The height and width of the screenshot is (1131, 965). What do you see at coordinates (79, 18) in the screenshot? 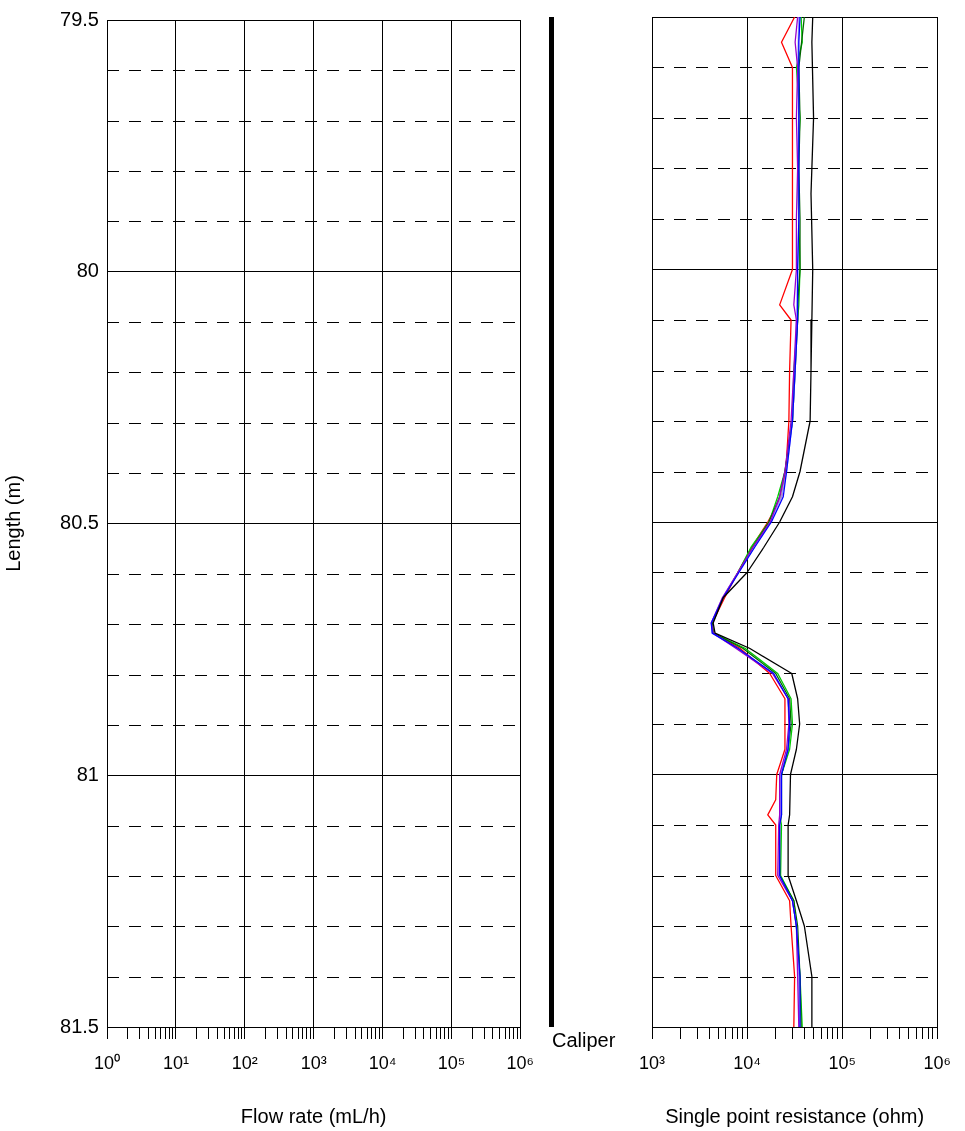
I see `y-tick-label: 79.5` at bounding box center [79, 18].